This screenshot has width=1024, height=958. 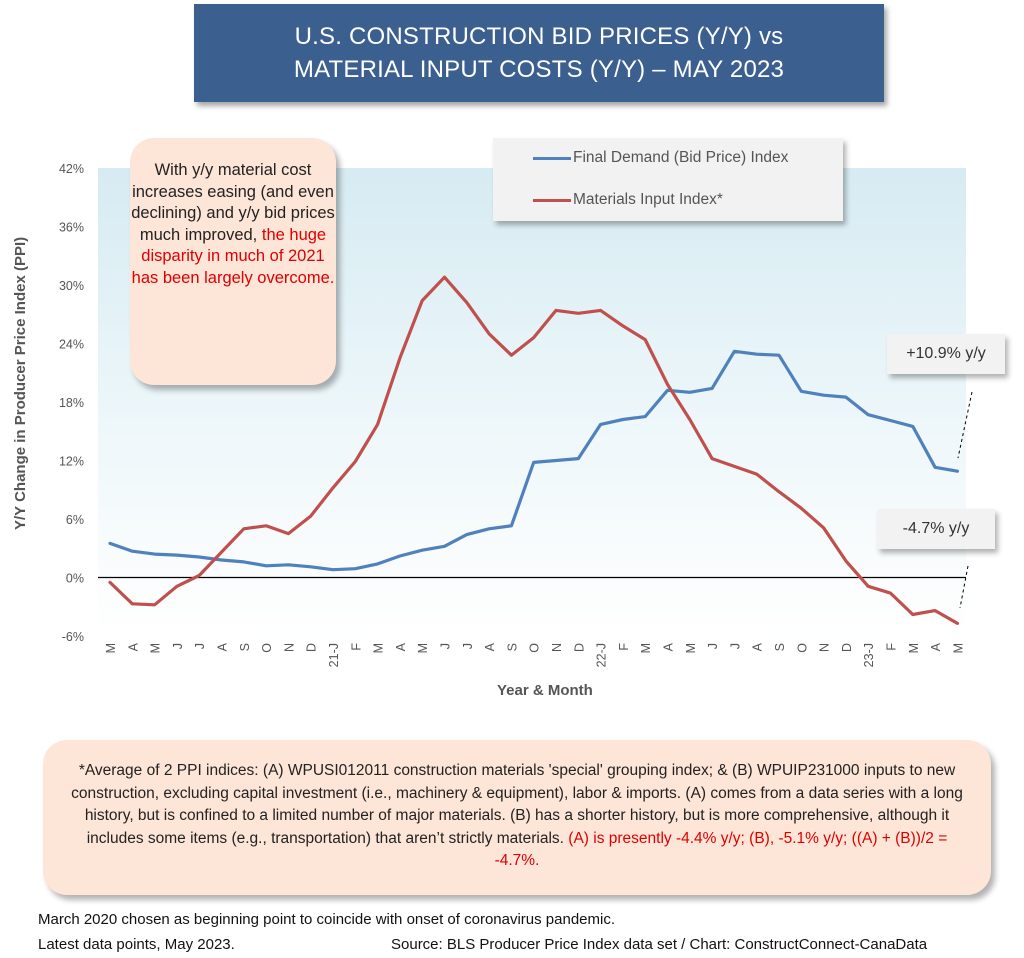 What do you see at coordinates (71, 345) in the screenshot?
I see `y-tick-label: 24%` at bounding box center [71, 345].